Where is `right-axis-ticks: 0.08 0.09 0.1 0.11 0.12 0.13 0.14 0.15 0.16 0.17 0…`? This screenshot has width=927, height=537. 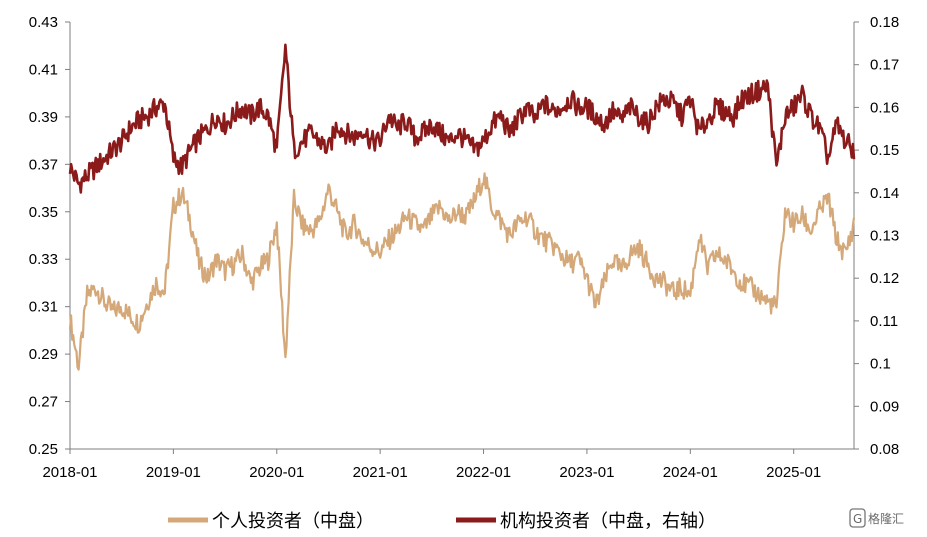 right-axis-ticks: 0.08 0.09 0.1 0.11 0.12 0.13 0.14 0.15 0.16 0.17 0… is located at coordinates (876, 236).